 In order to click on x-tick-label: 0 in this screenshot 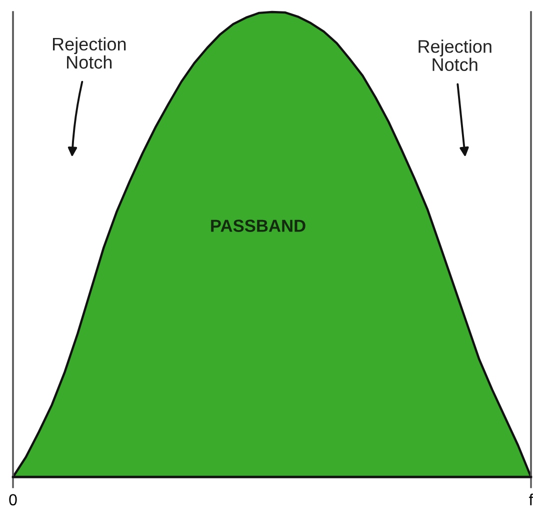, I will do `click(13, 500)`.